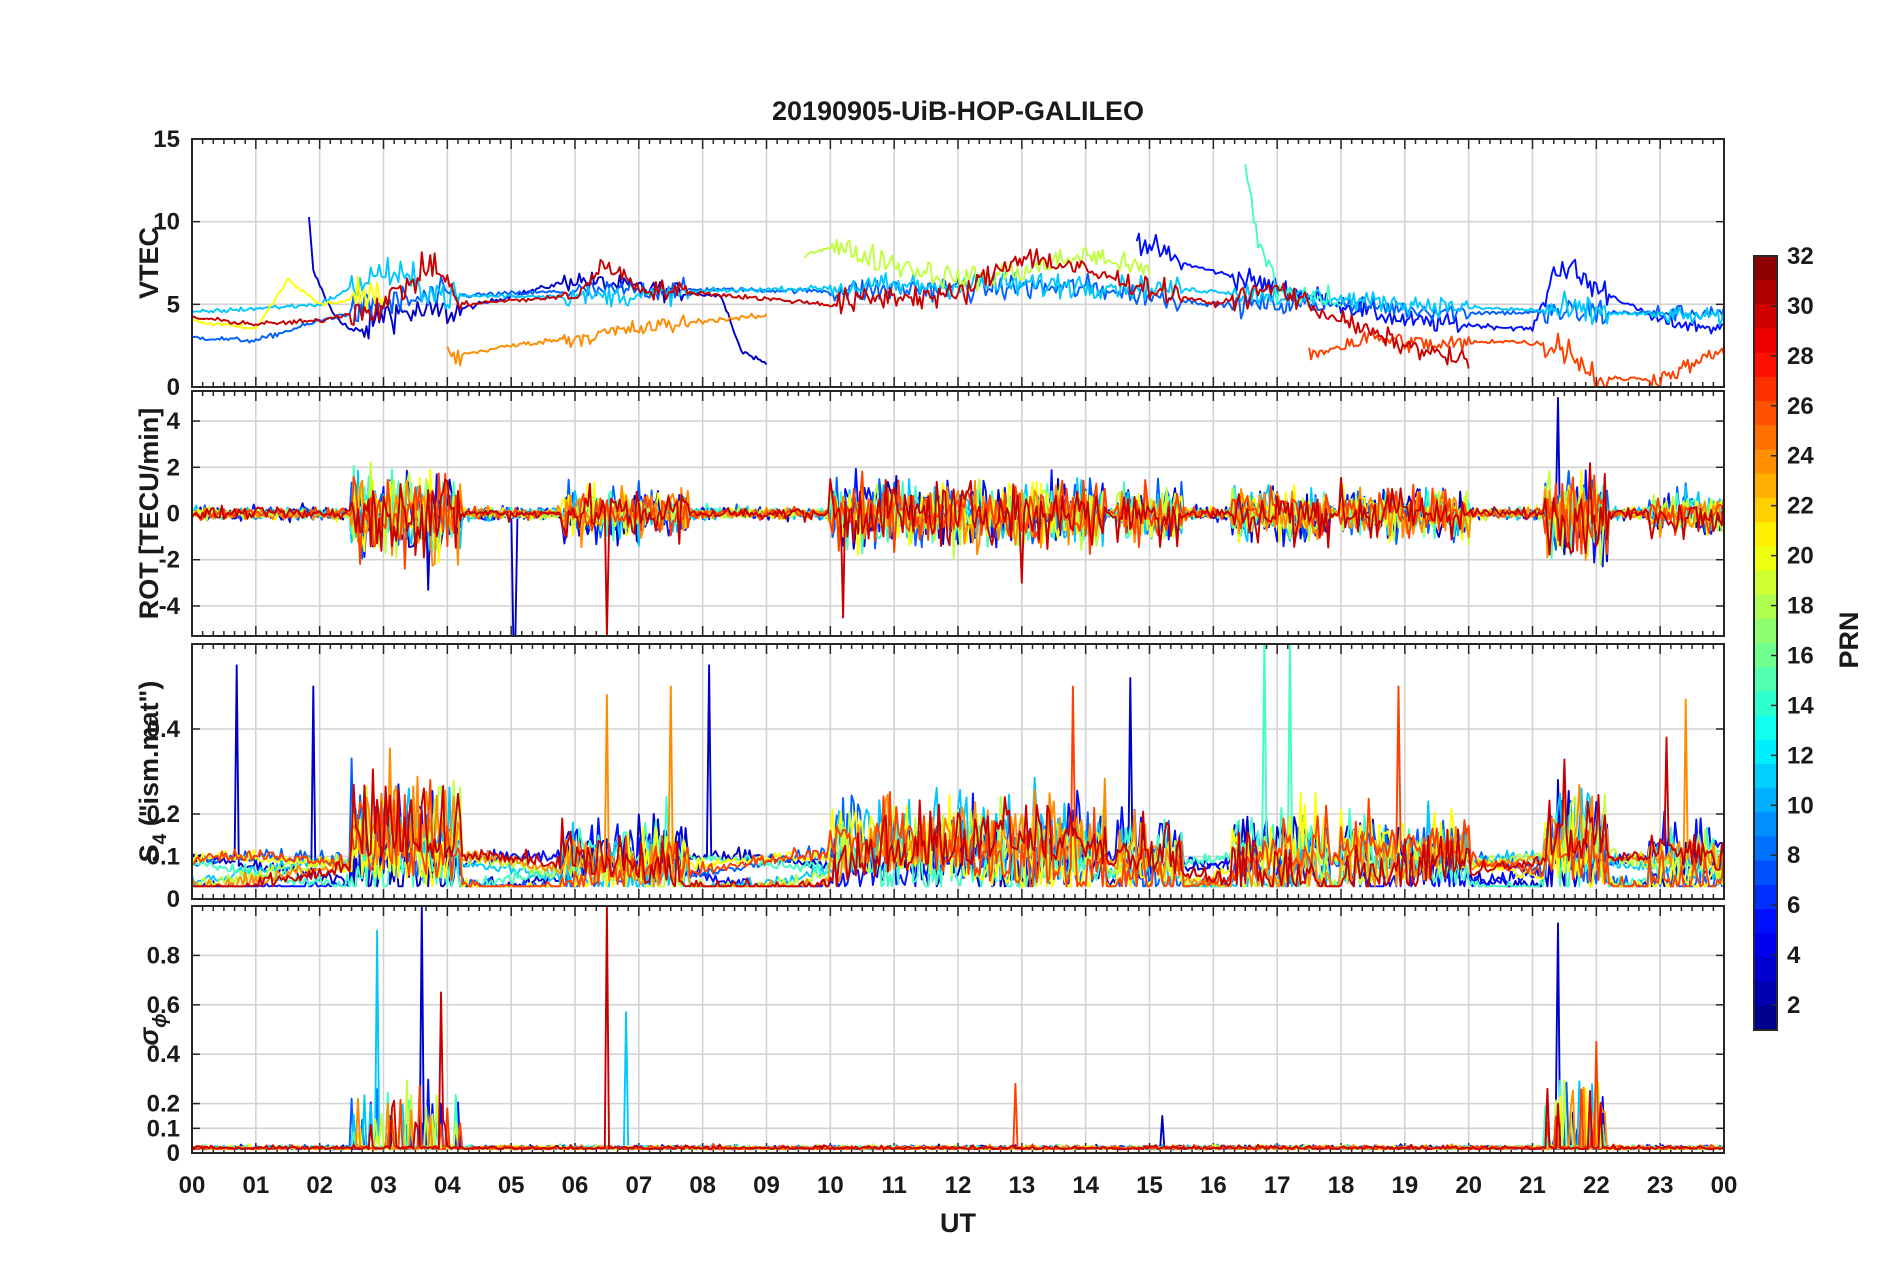 This screenshot has width=1902, height=1272. What do you see at coordinates (830, 1185) in the screenshot?
I see `x-tick-label: 10` at bounding box center [830, 1185].